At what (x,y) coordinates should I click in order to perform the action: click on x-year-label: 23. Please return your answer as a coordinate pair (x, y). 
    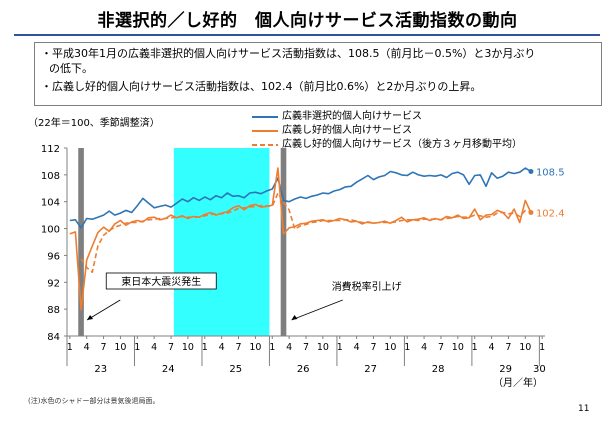
    Looking at the image, I should click on (100, 369).